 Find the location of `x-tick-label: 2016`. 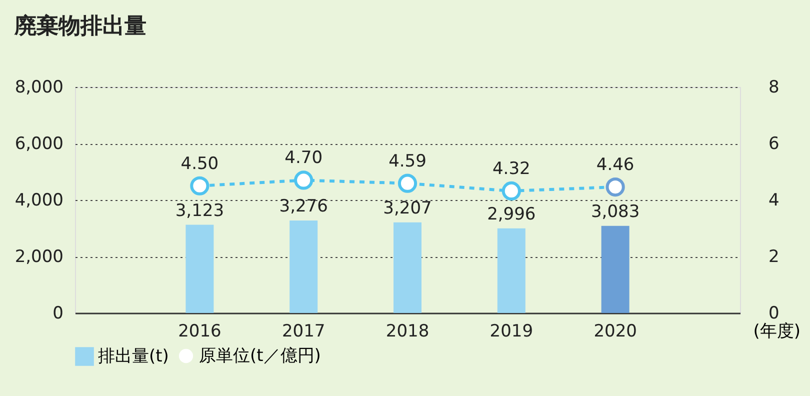

x-tick-label: 2016 is located at coordinates (200, 332).